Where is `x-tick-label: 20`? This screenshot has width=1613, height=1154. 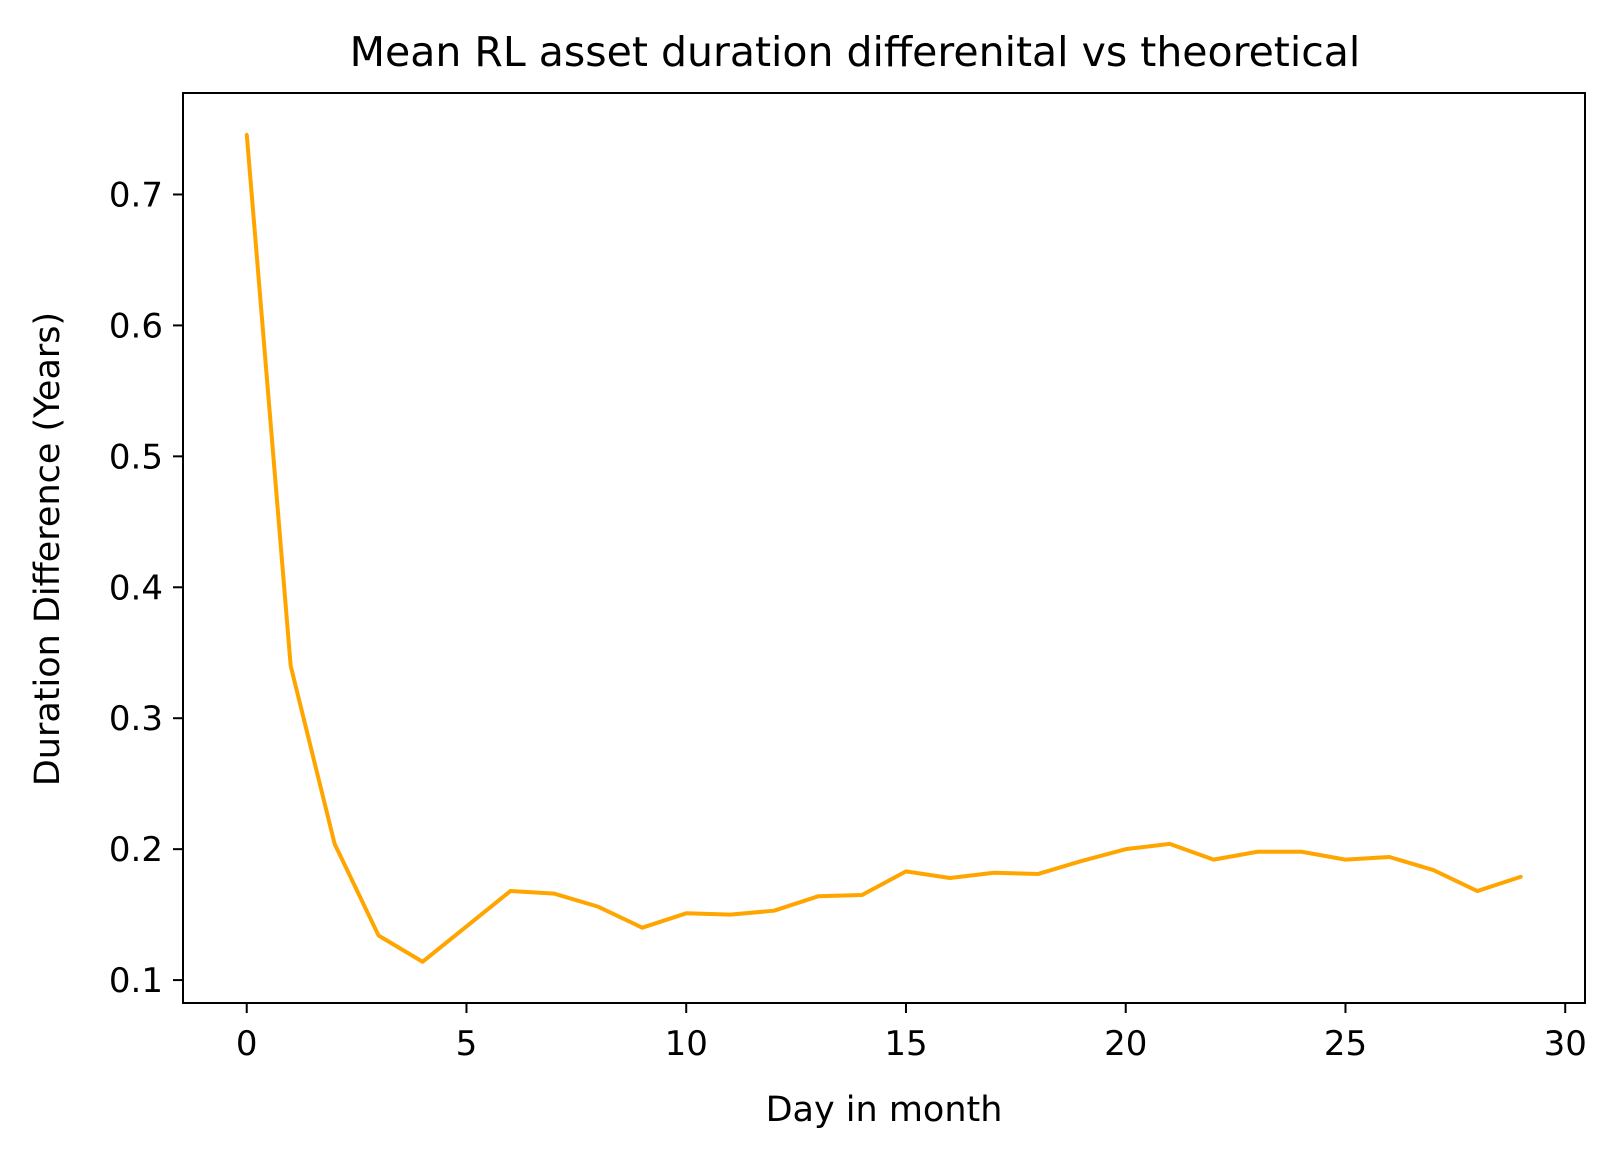
x-tick-label: 20 is located at coordinates (1125, 1044).